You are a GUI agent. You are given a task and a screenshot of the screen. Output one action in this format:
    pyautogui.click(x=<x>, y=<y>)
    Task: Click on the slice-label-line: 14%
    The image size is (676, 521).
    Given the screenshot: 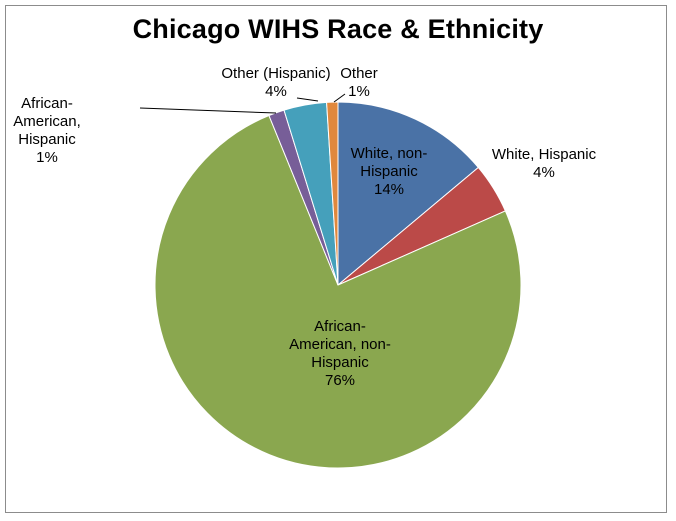 What is the action you would take?
    pyautogui.click(x=389, y=189)
    